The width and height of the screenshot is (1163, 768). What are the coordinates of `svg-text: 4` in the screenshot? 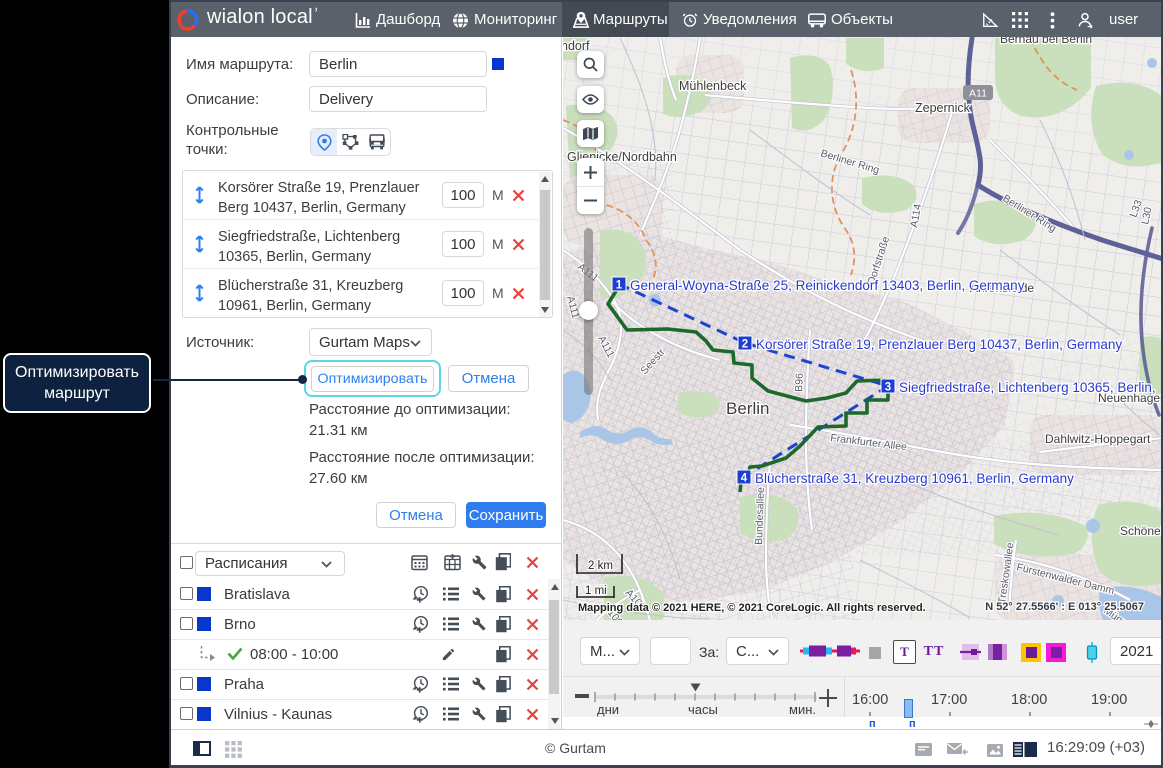 It's located at (744, 479).